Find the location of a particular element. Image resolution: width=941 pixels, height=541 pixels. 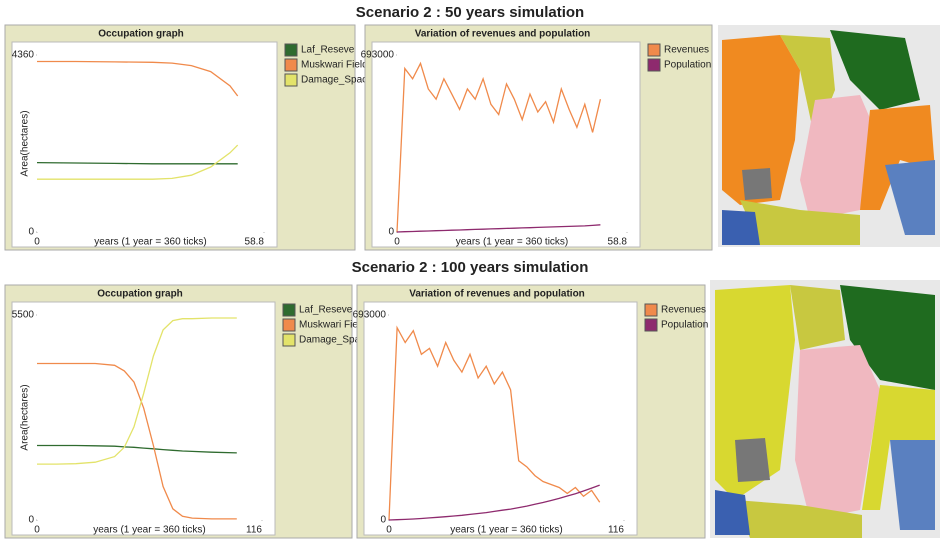

map-50-years is located at coordinates (829, 136).